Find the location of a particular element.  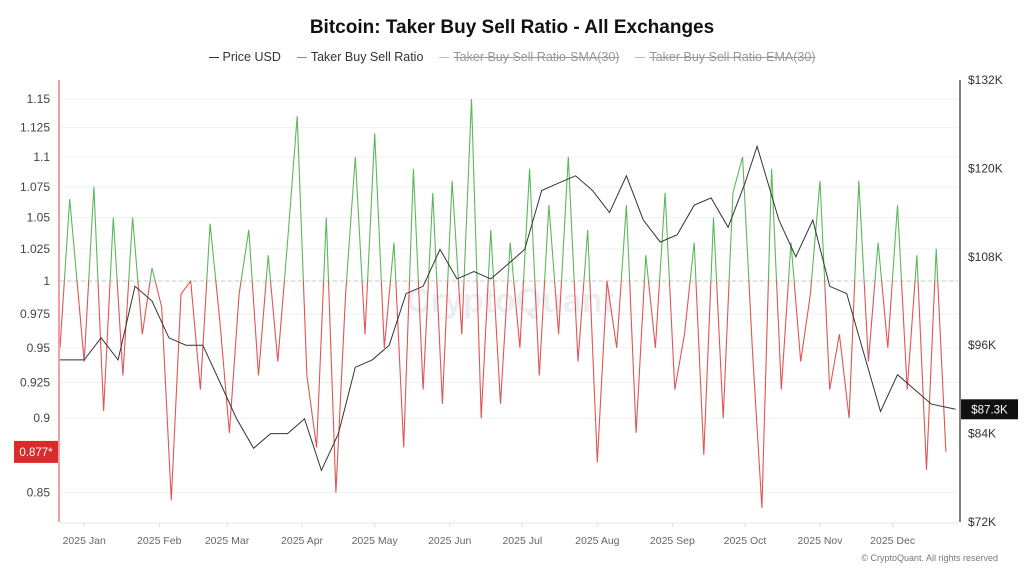

x-axis-tick: 2025 Sep is located at coordinates (672, 541).